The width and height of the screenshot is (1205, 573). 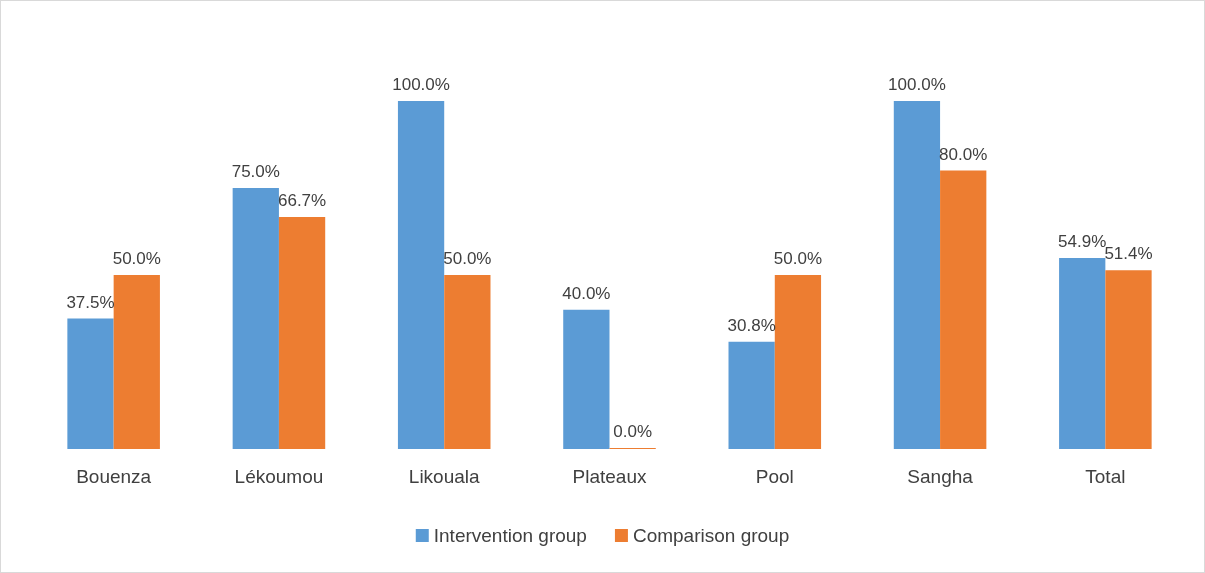 I want to click on data-label: 40.0%, so click(x=586, y=293).